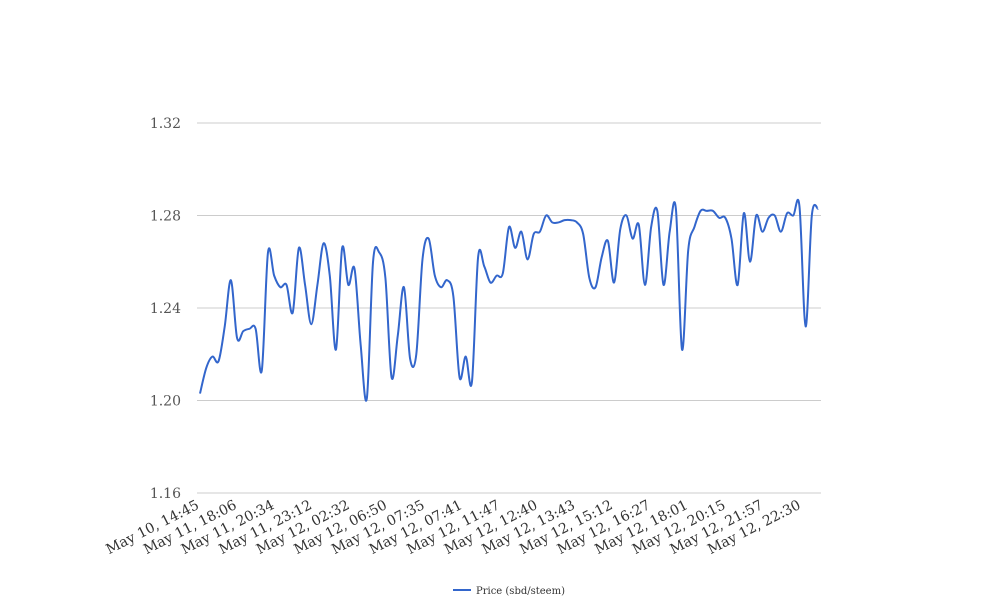  Describe the element at coordinates (165, 217) in the screenshot. I see `y-tick-label: 1.28` at that location.